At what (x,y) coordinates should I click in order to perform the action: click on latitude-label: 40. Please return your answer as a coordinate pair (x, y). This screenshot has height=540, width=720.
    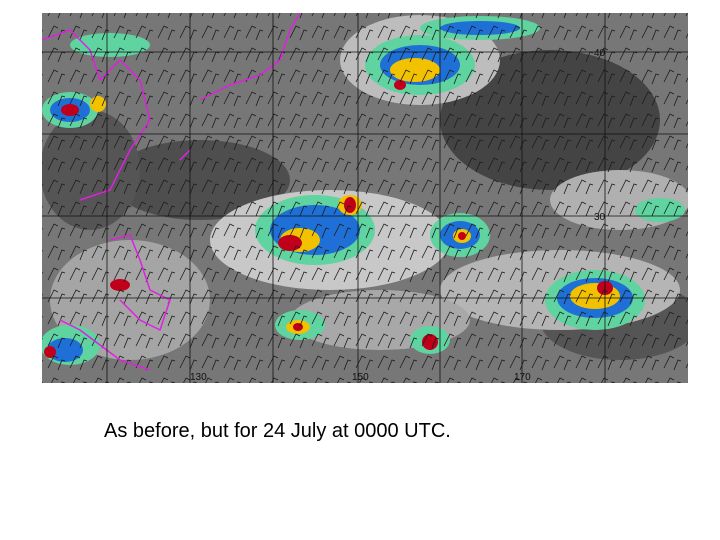
    Looking at the image, I should click on (600, 53).